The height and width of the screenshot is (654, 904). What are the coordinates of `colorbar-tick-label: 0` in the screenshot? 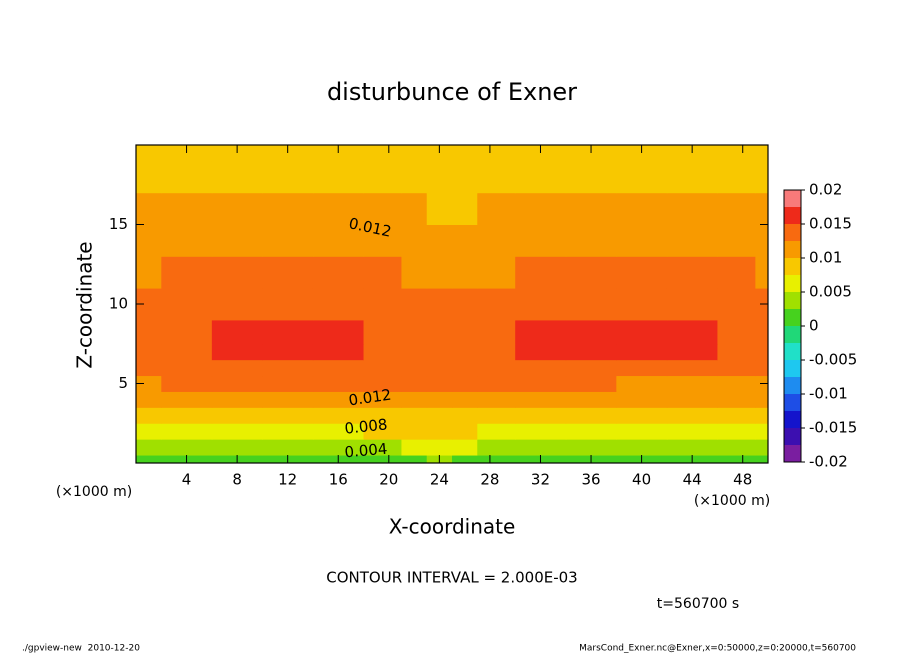 It's located at (814, 326).